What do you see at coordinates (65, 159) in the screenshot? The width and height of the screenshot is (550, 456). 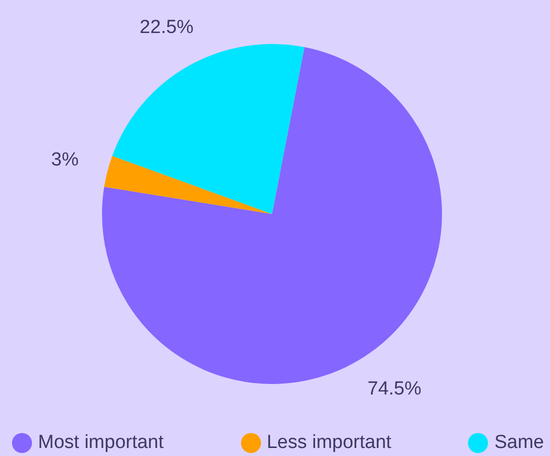 I see `data-label: 3%` at bounding box center [65, 159].